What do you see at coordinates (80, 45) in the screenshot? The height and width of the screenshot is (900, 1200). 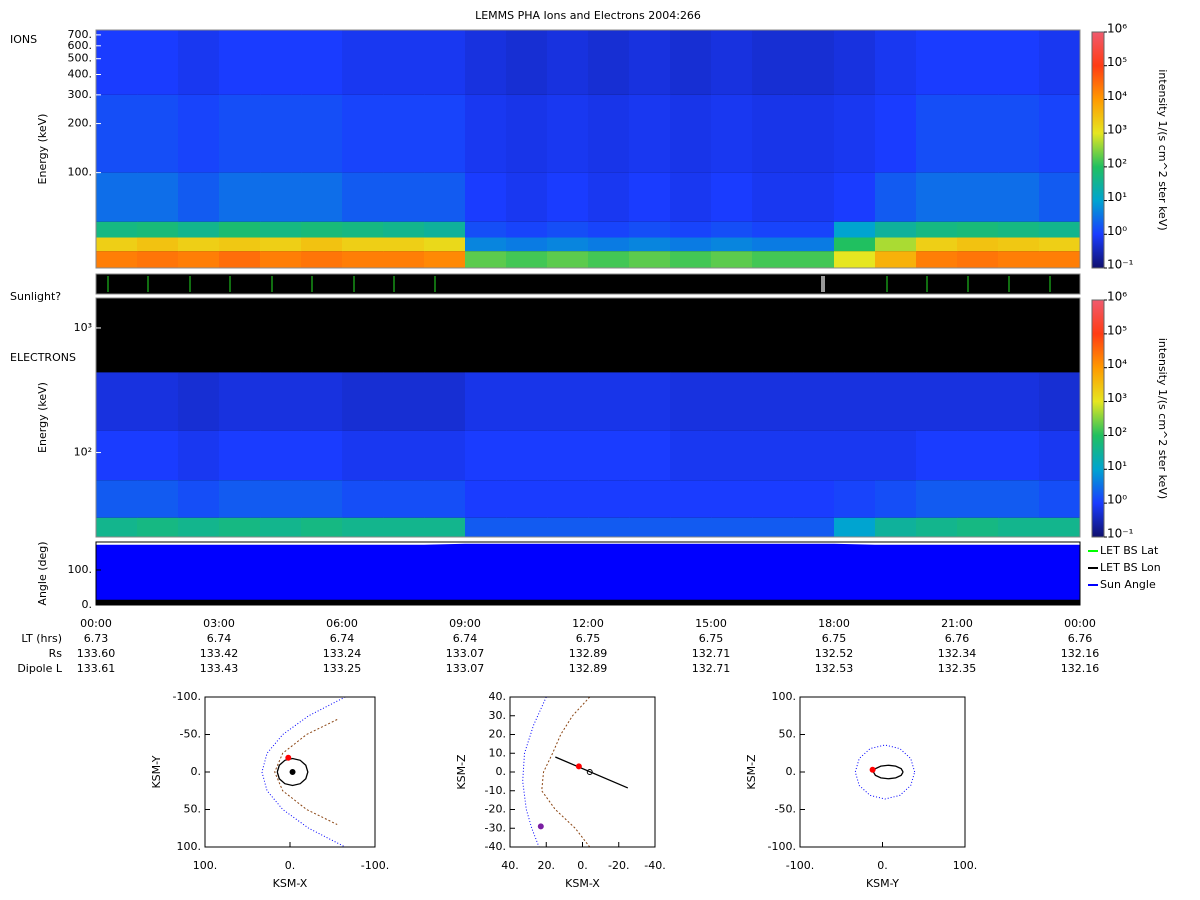 I see `y-tick-label: 600.` at bounding box center [80, 45].